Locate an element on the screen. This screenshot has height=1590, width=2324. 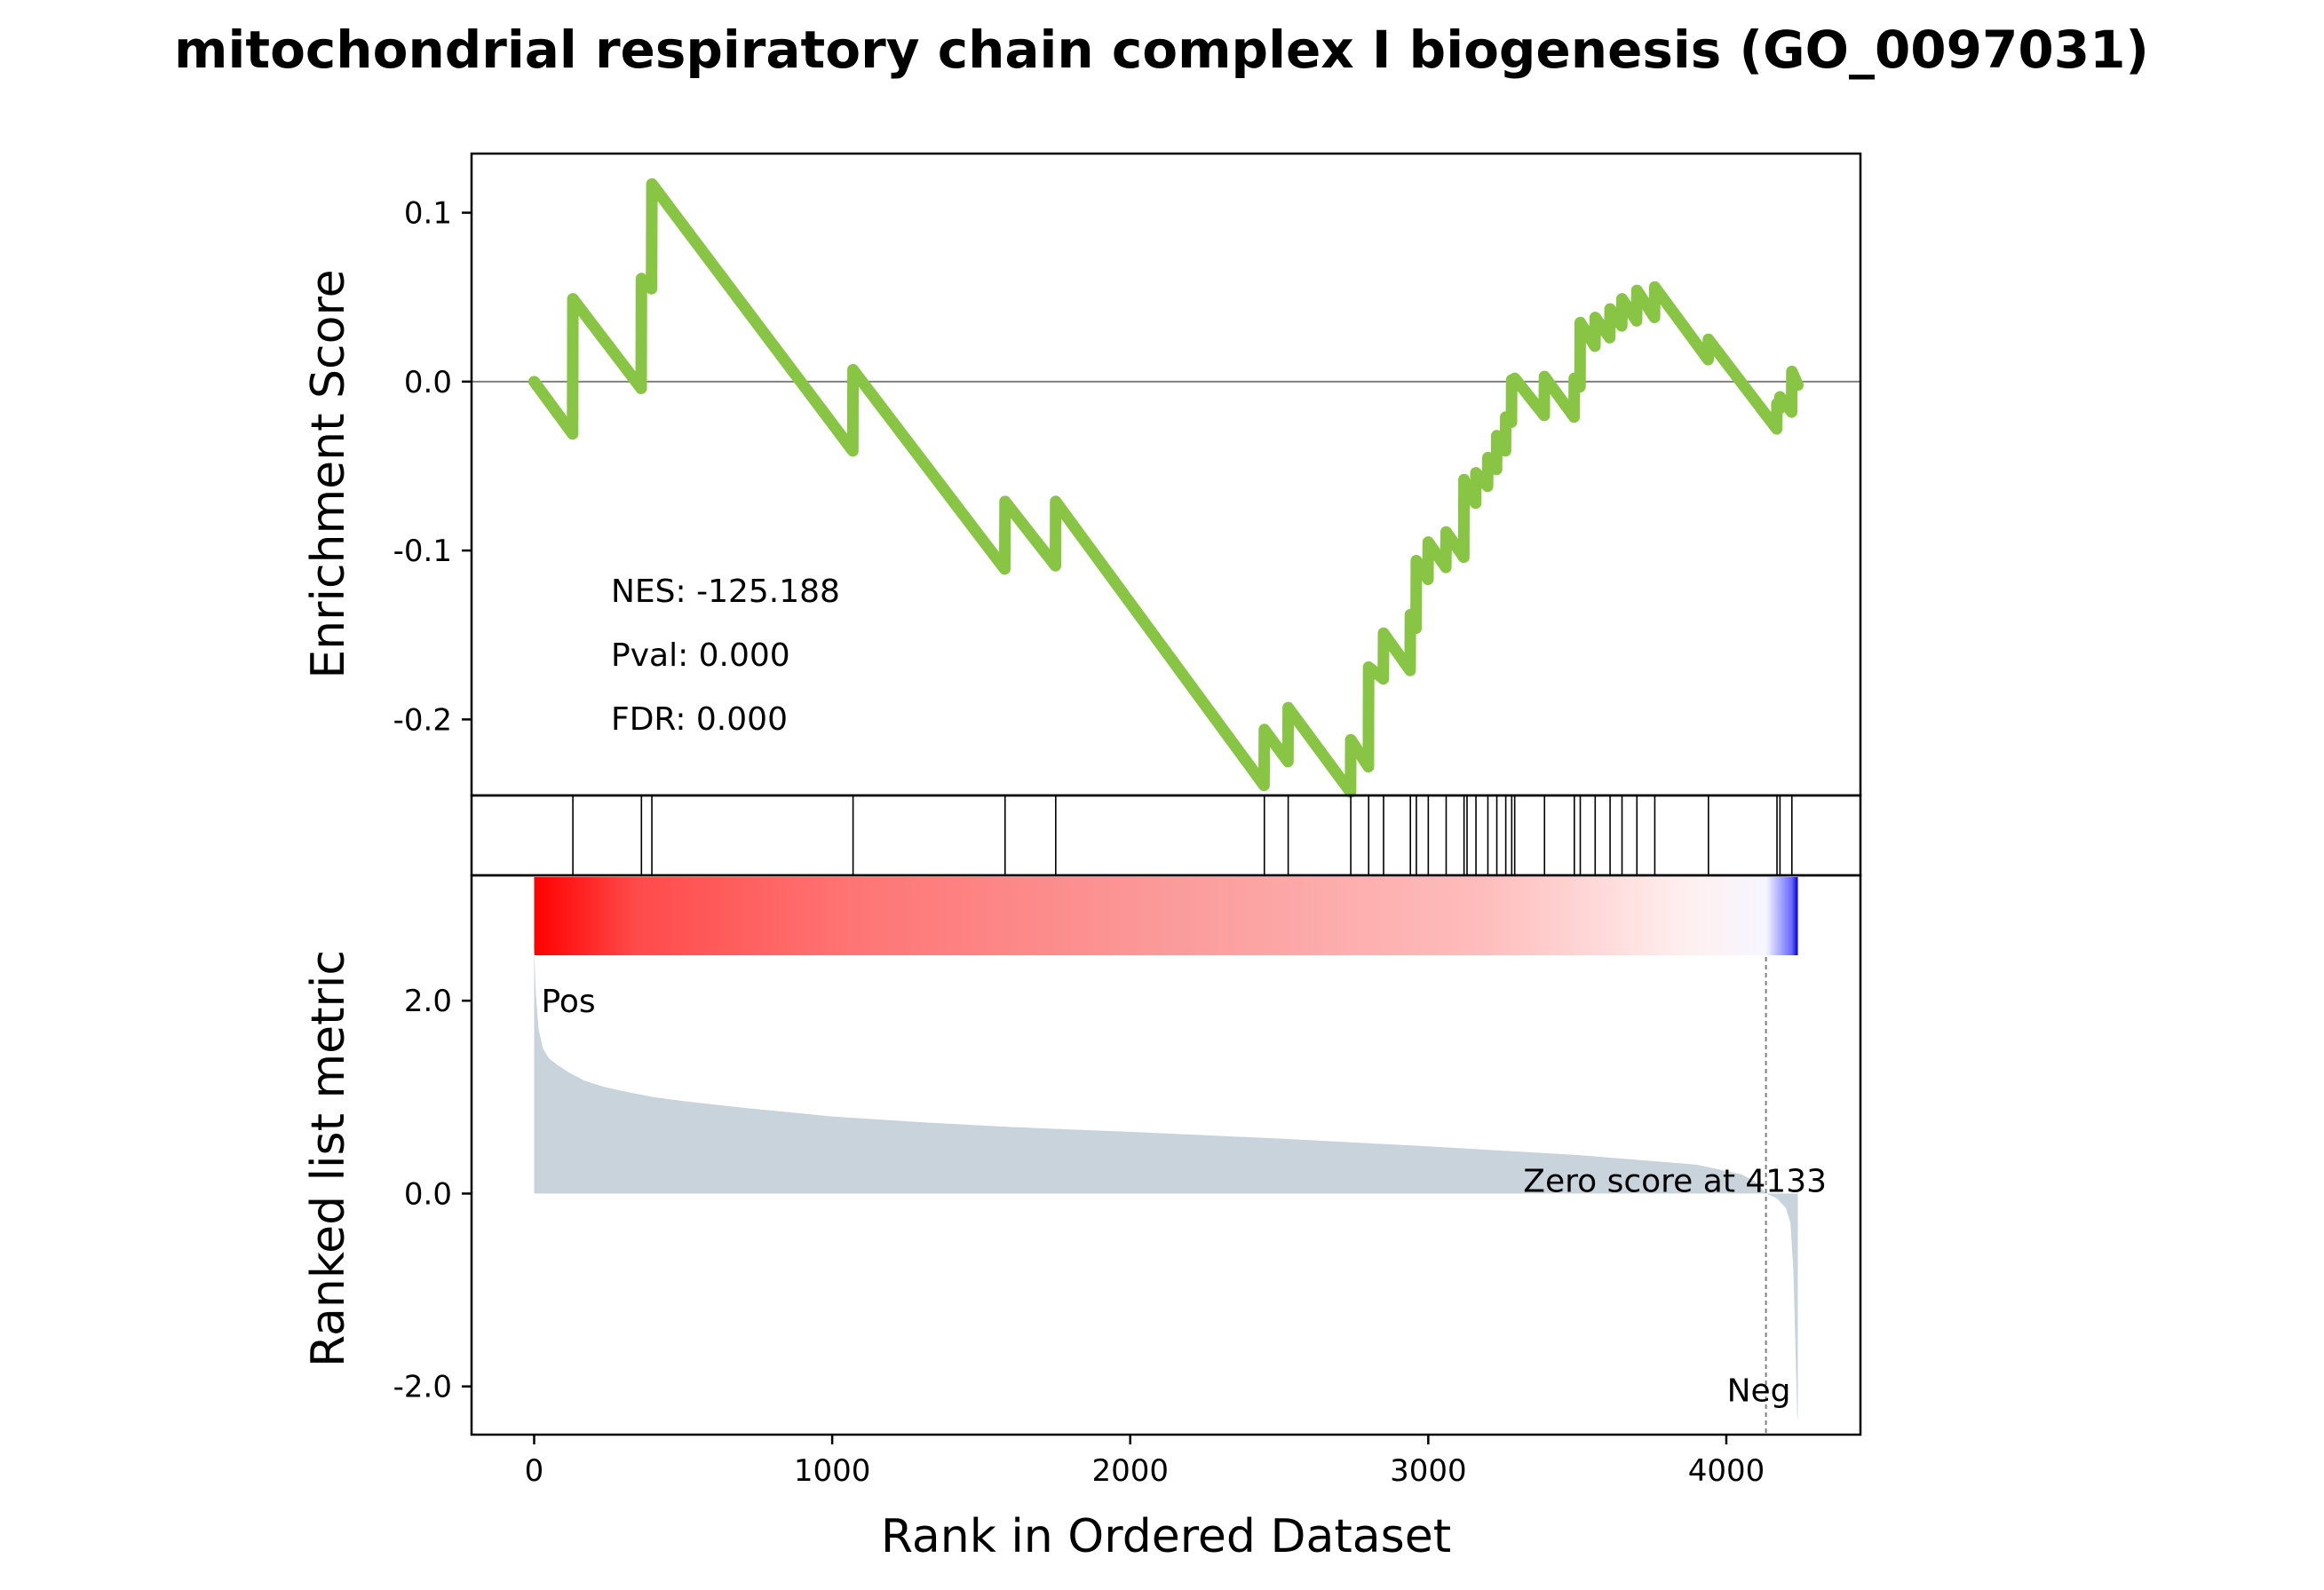
zero-score-annotation: Zero score at 4133 is located at coordinates (1675, 1181).